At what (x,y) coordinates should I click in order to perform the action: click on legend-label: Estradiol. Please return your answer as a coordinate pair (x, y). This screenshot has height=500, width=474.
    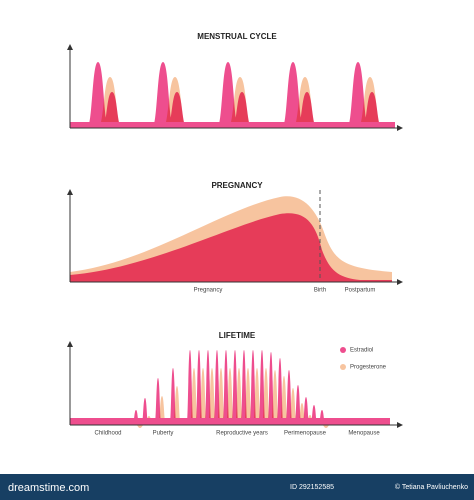
    Looking at the image, I should click on (361, 351).